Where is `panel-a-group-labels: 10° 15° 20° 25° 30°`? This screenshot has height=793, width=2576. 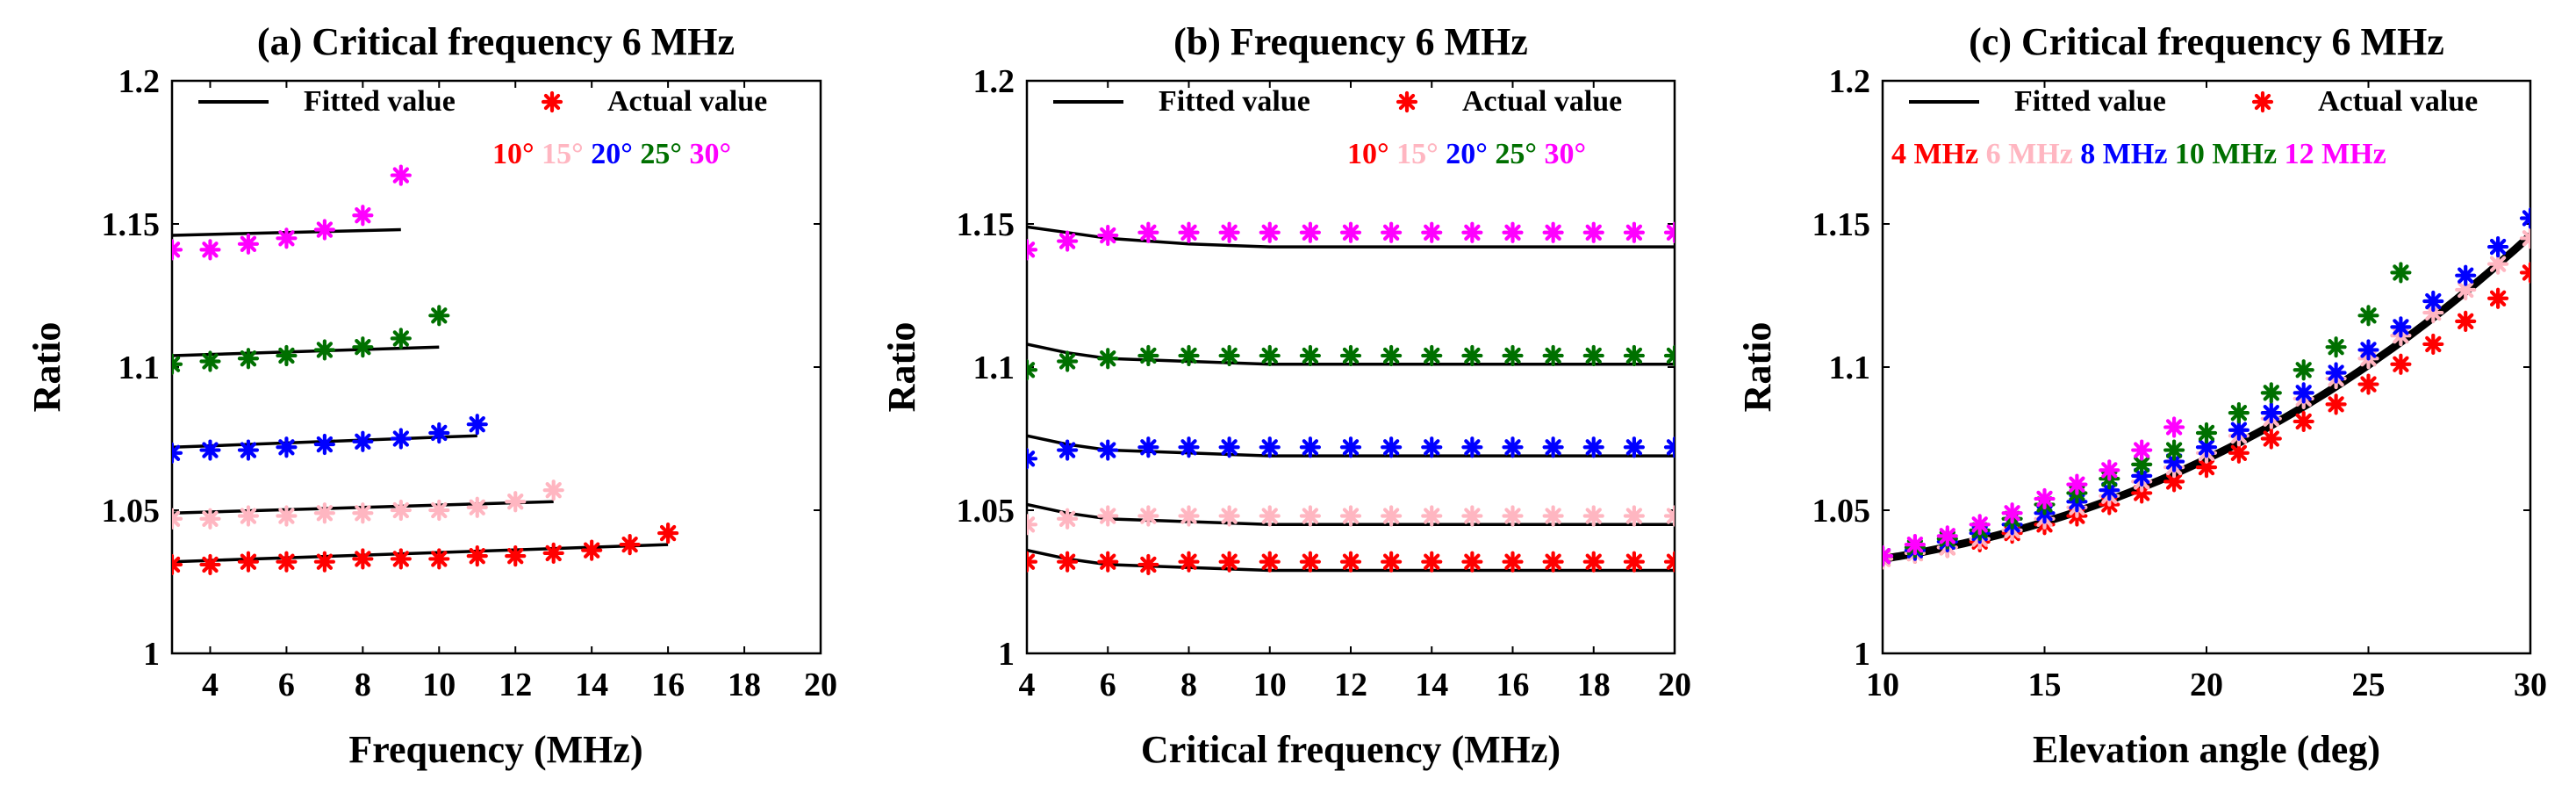
panel-a-group-labels: 10° 15° 20° 25° 30° is located at coordinates (612, 154).